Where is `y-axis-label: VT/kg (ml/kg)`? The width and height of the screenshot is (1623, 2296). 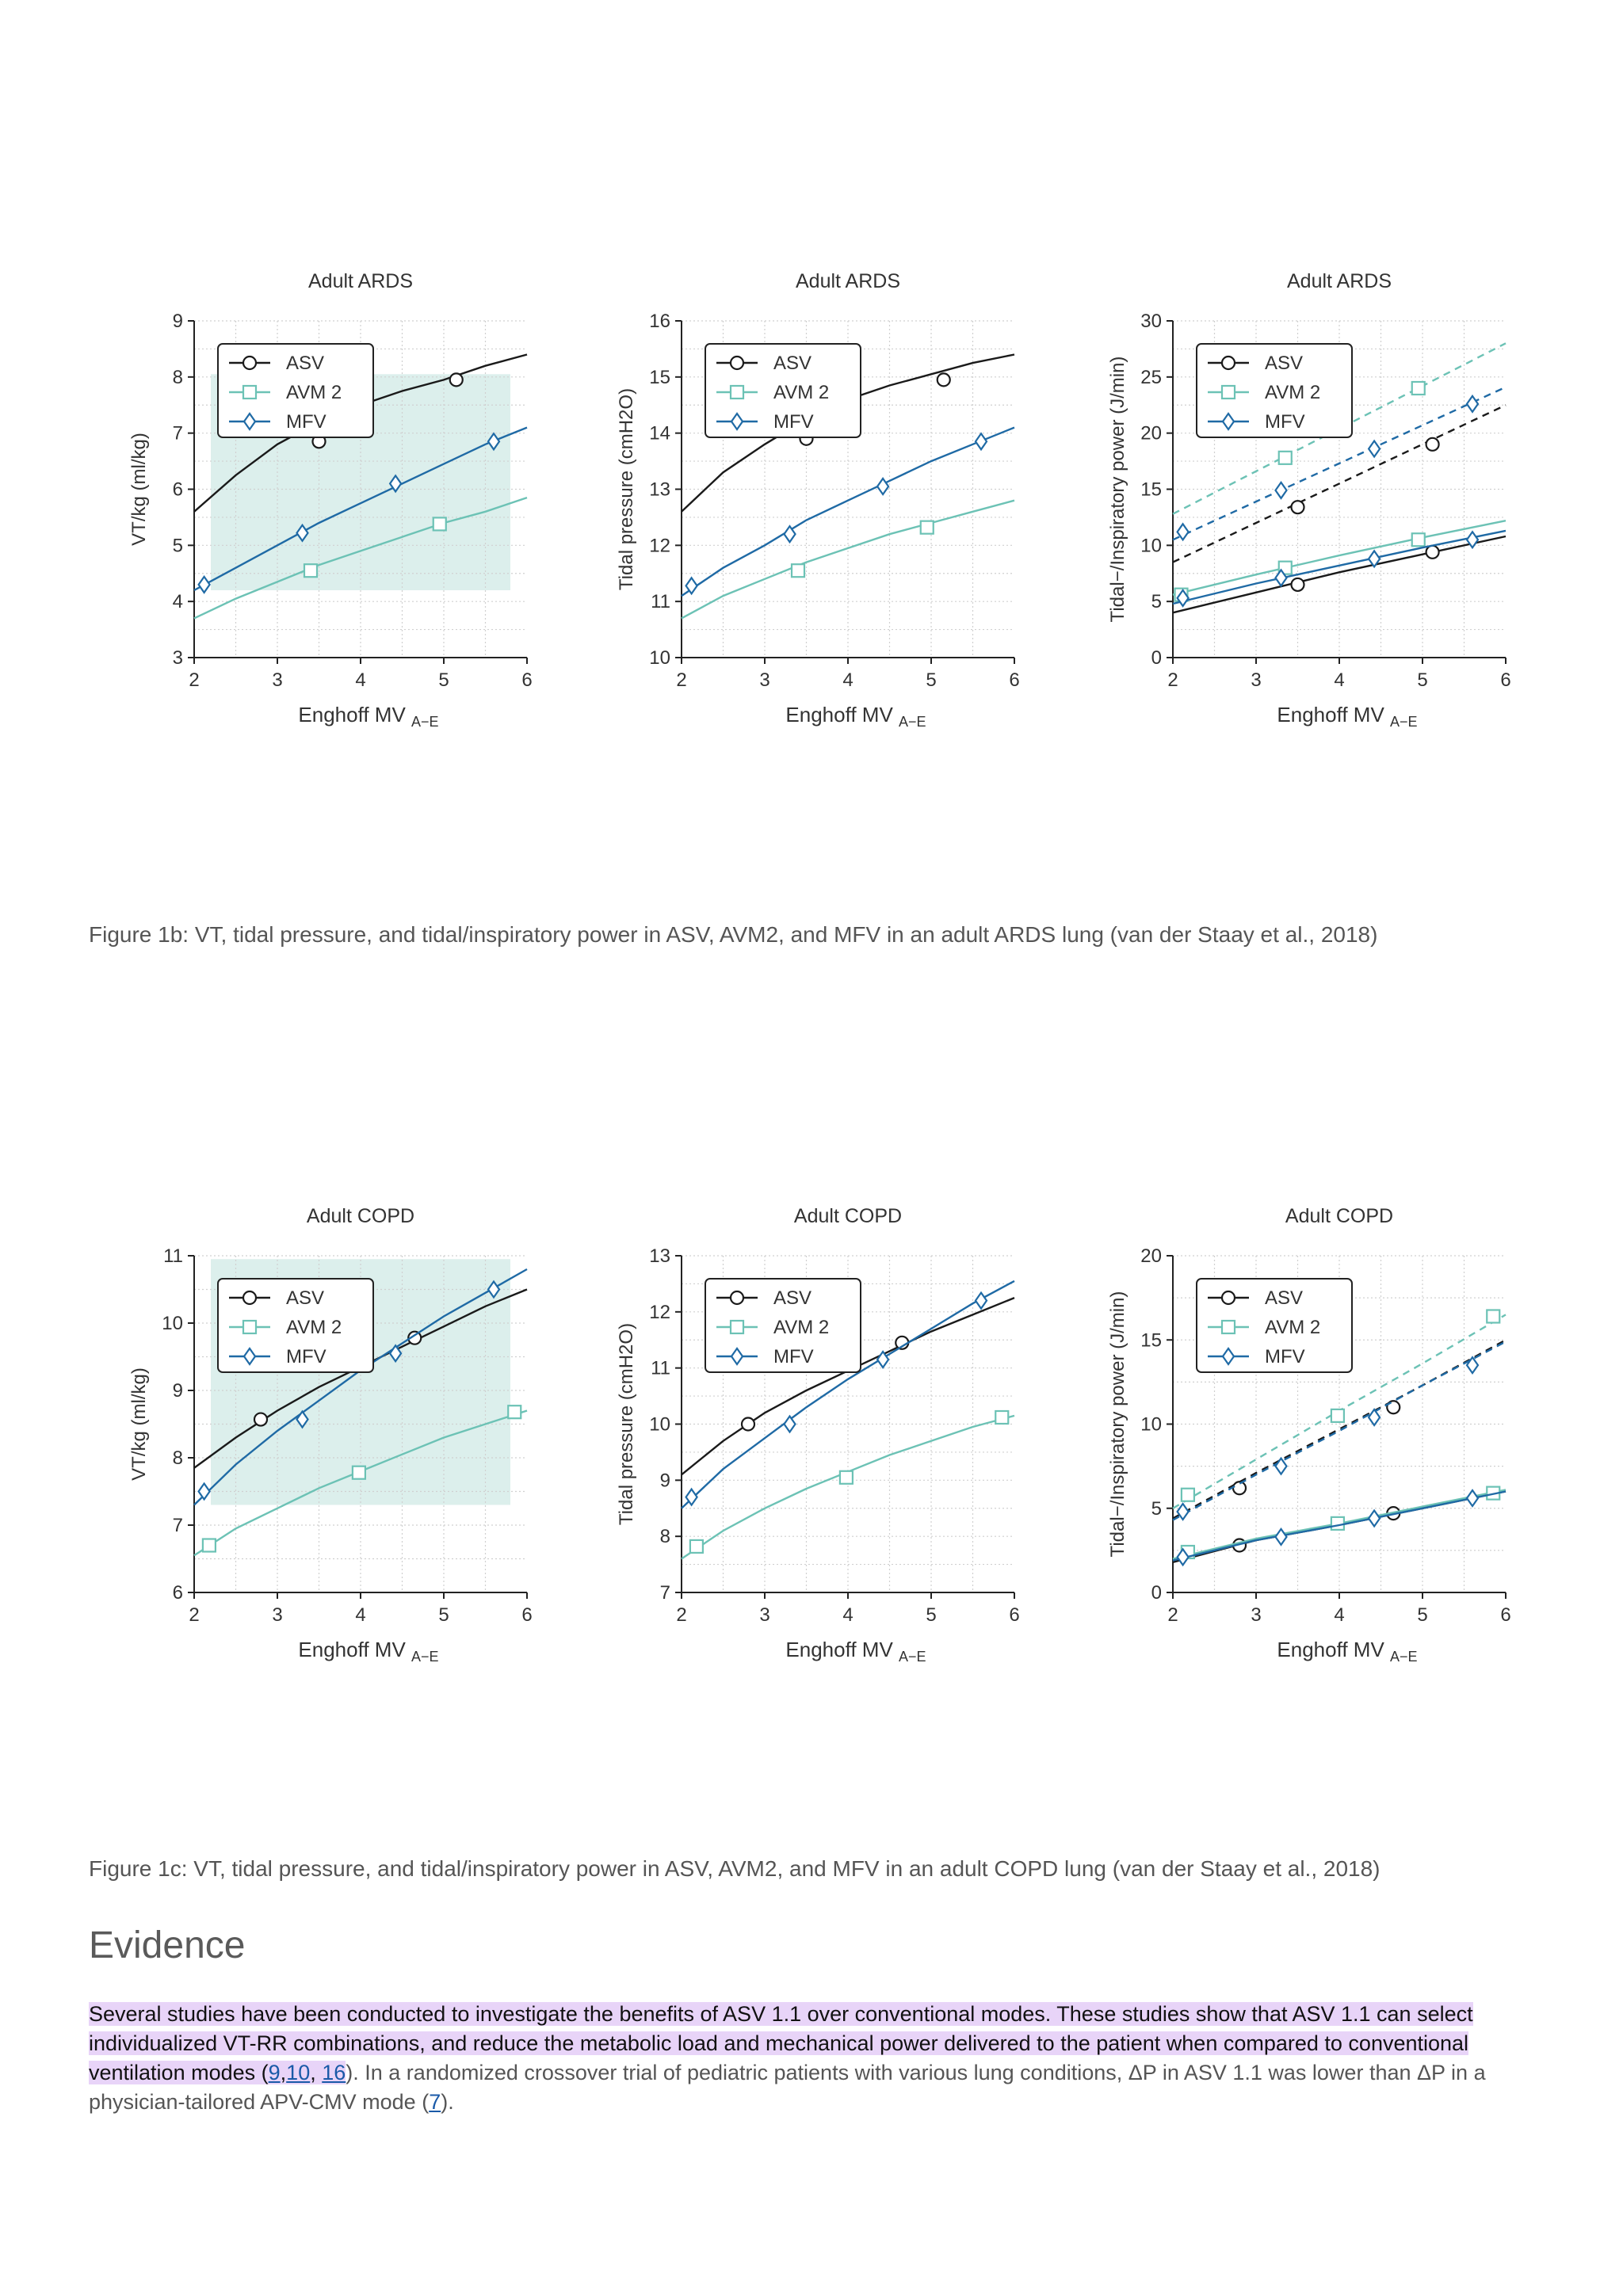 y-axis-label: VT/kg (ml/kg) is located at coordinates (139, 1424).